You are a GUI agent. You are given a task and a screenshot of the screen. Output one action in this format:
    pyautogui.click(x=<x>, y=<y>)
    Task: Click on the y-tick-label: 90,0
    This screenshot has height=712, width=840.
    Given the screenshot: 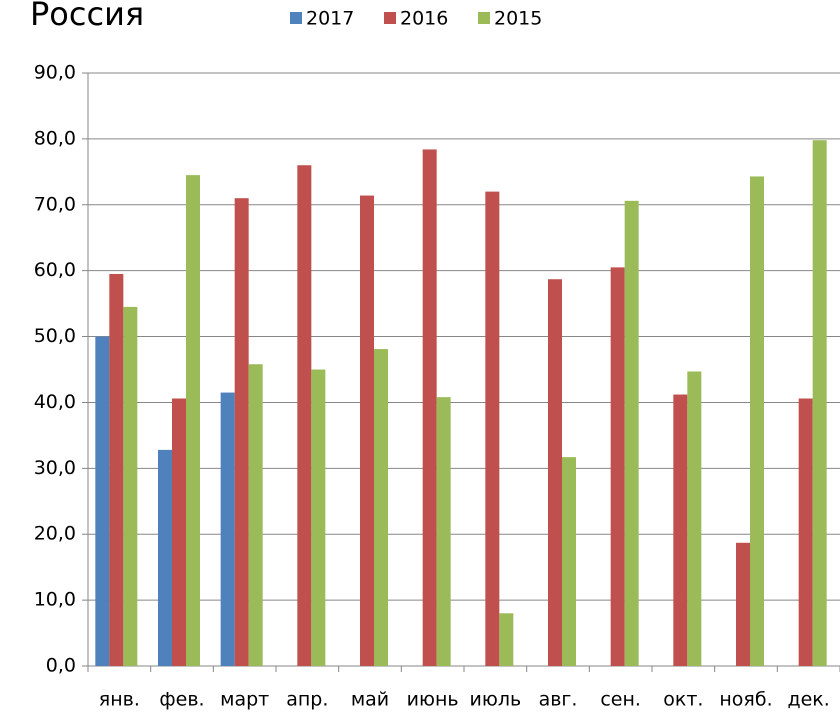 What is the action you would take?
    pyautogui.click(x=55, y=73)
    